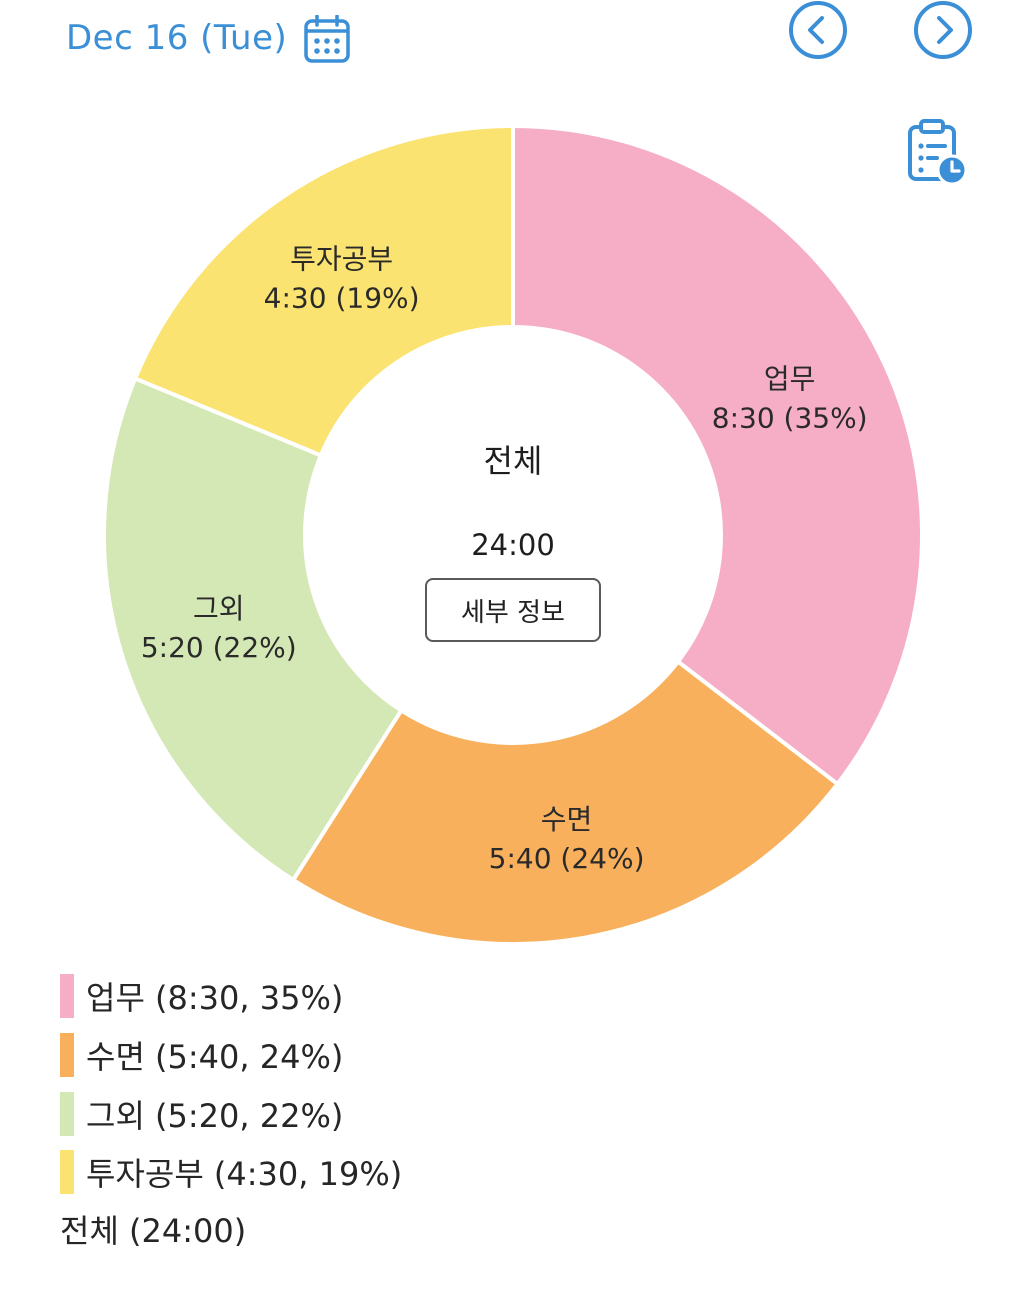  What do you see at coordinates (219, 608) in the screenshot?
I see `slice-name-other: 그외` at bounding box center [219, 608].